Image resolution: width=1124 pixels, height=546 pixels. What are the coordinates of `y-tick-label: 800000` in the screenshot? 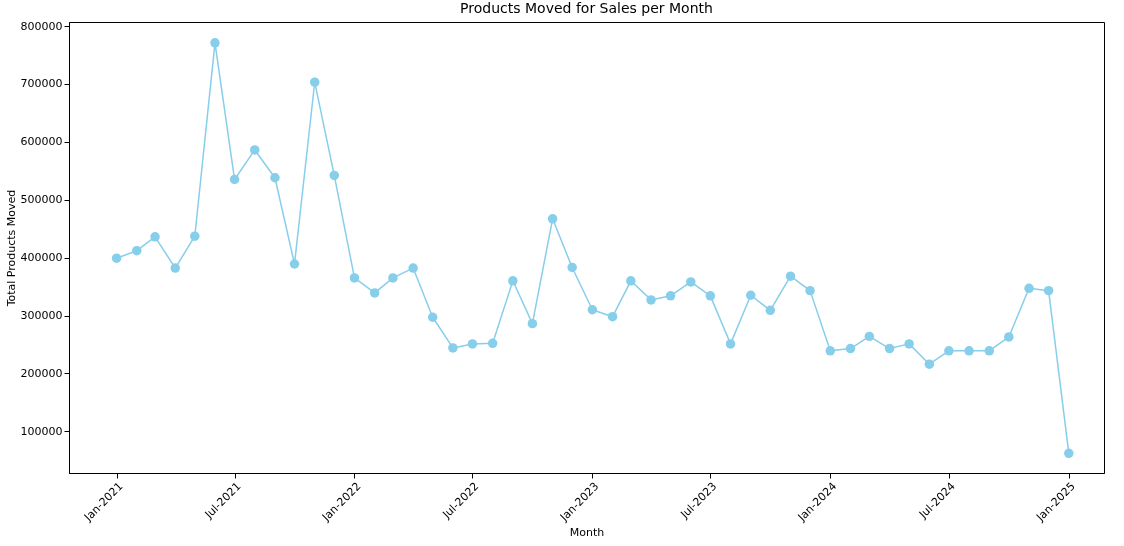 It's located at (41, 26).